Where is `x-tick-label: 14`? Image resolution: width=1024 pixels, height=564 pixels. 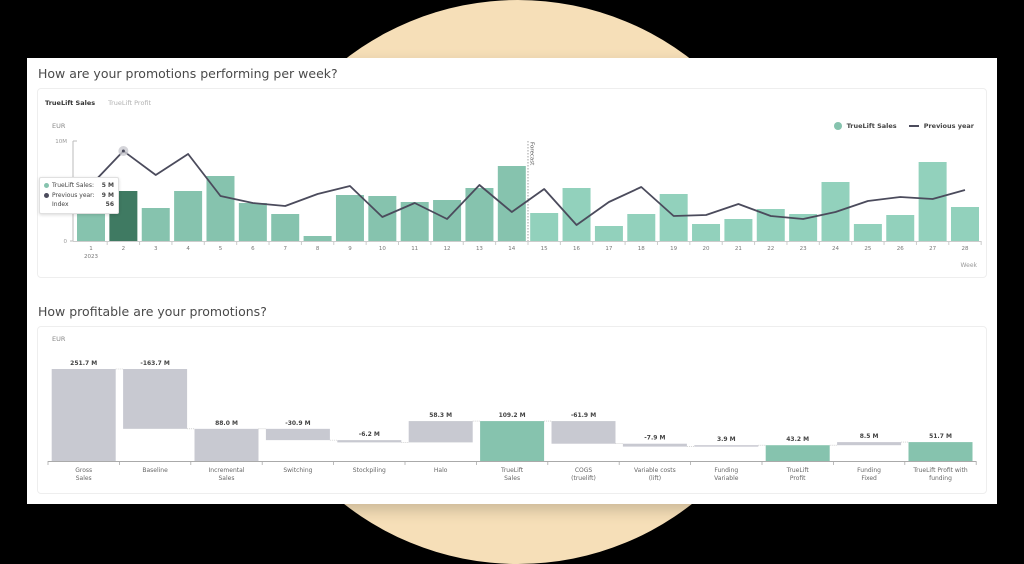
x-tick-label: 14 is located at coordinates (511, 249).